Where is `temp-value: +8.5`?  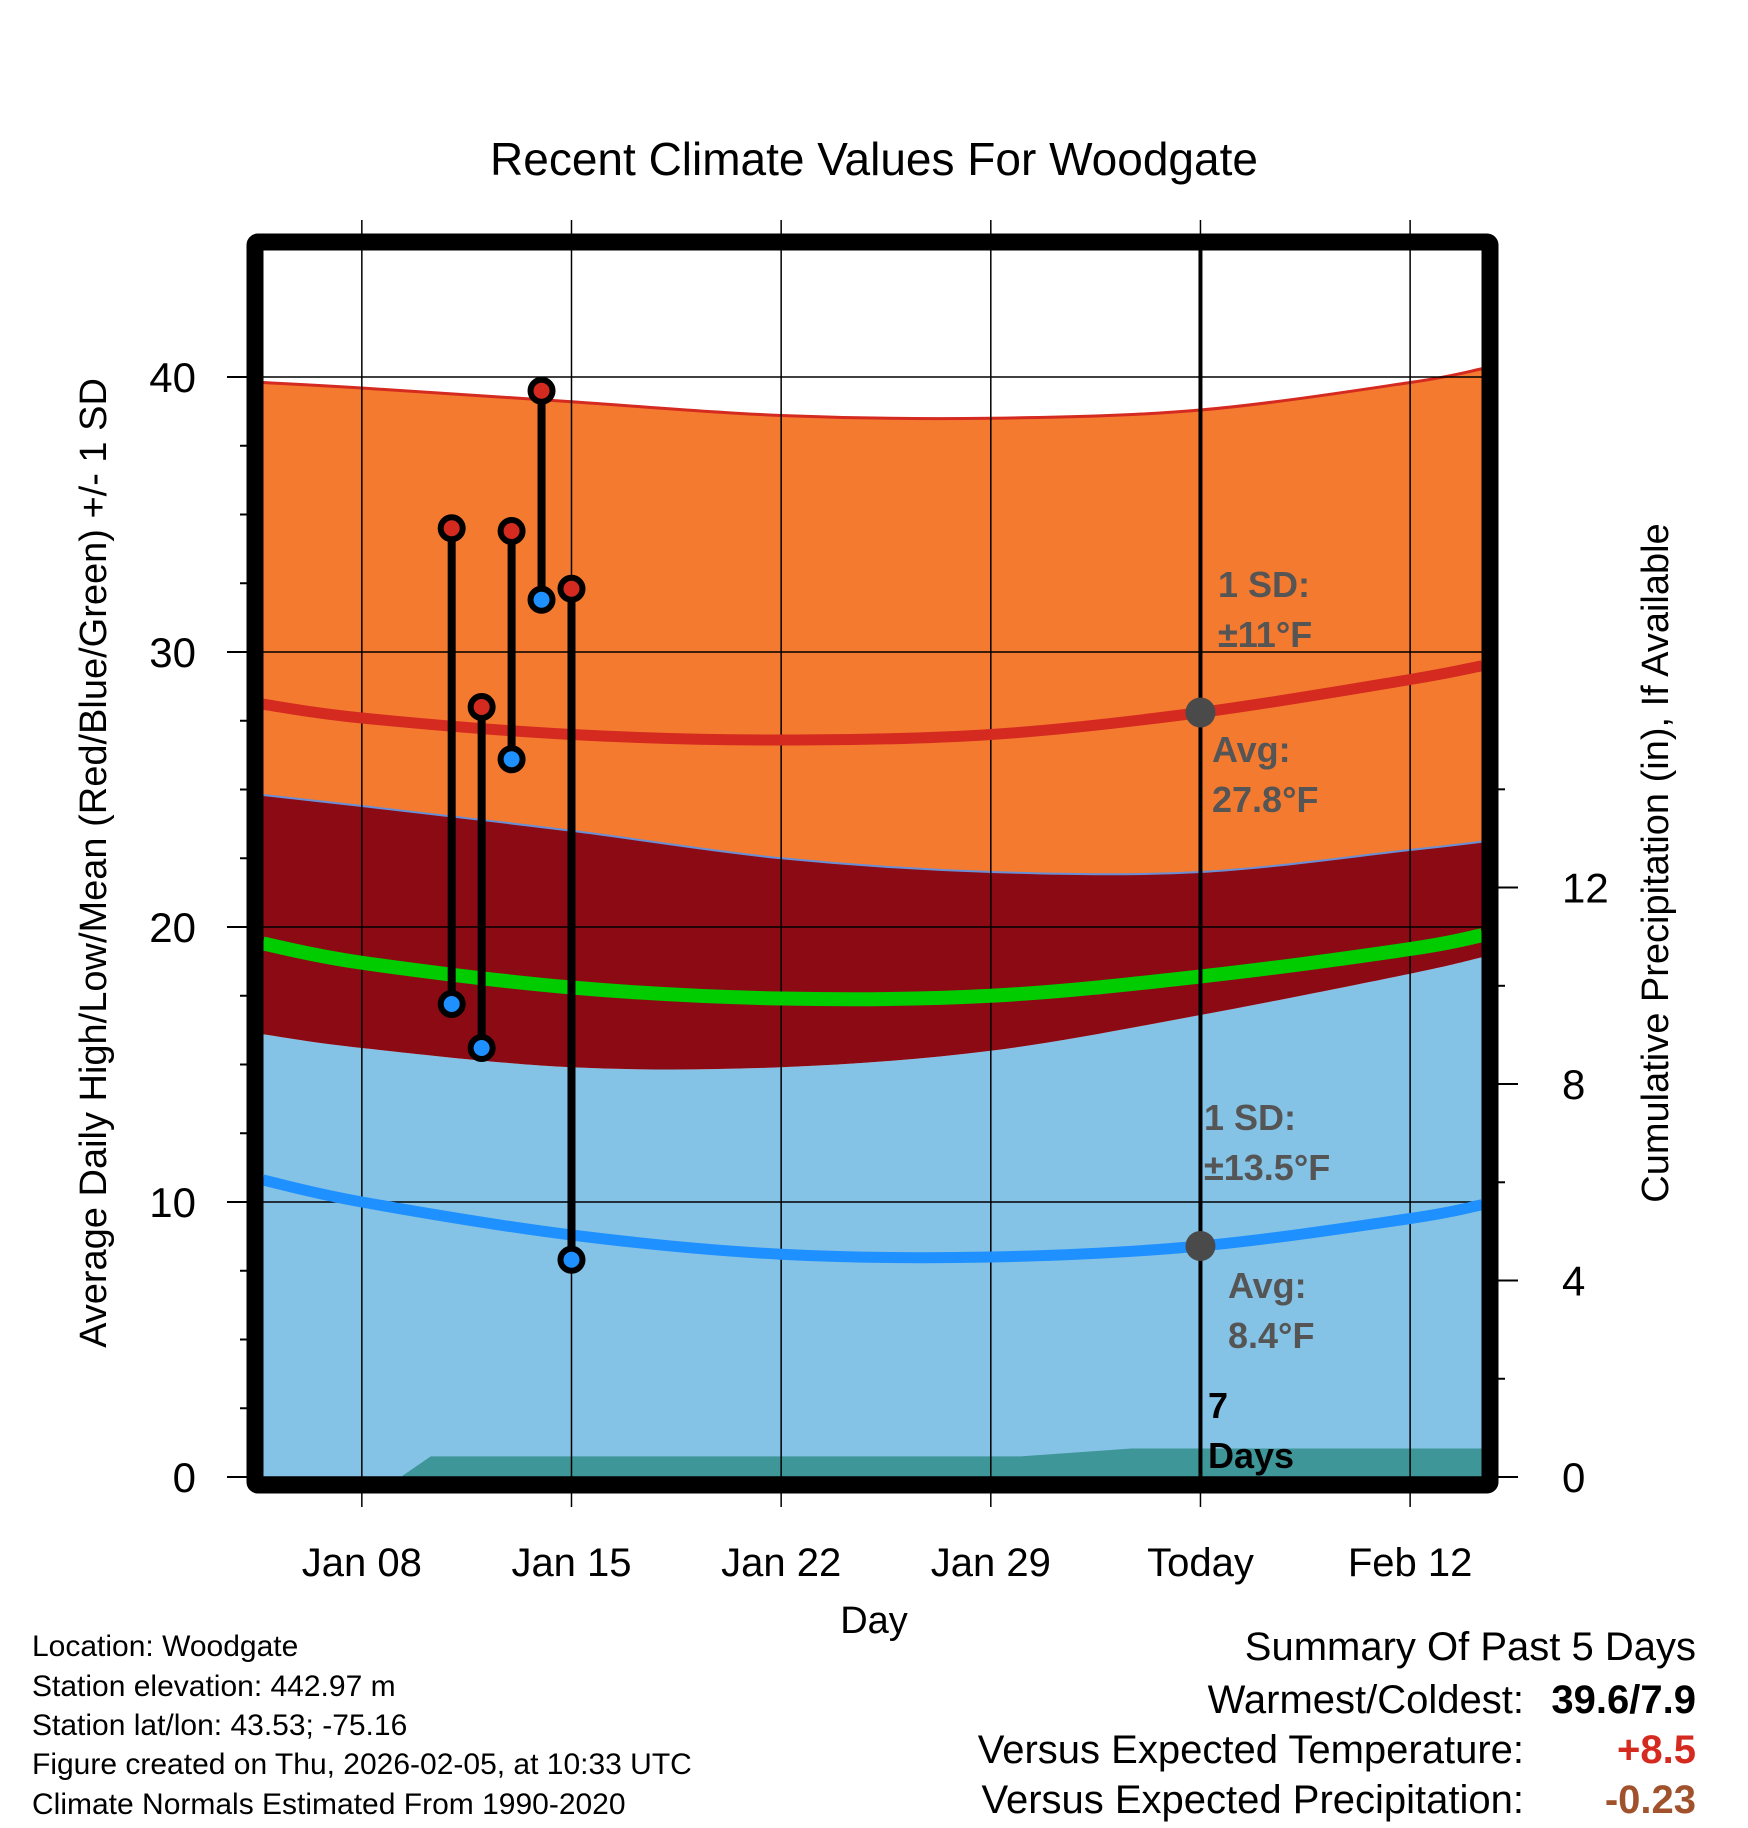 temp-value: +8.5 is located at coordinates (1656, 1750).